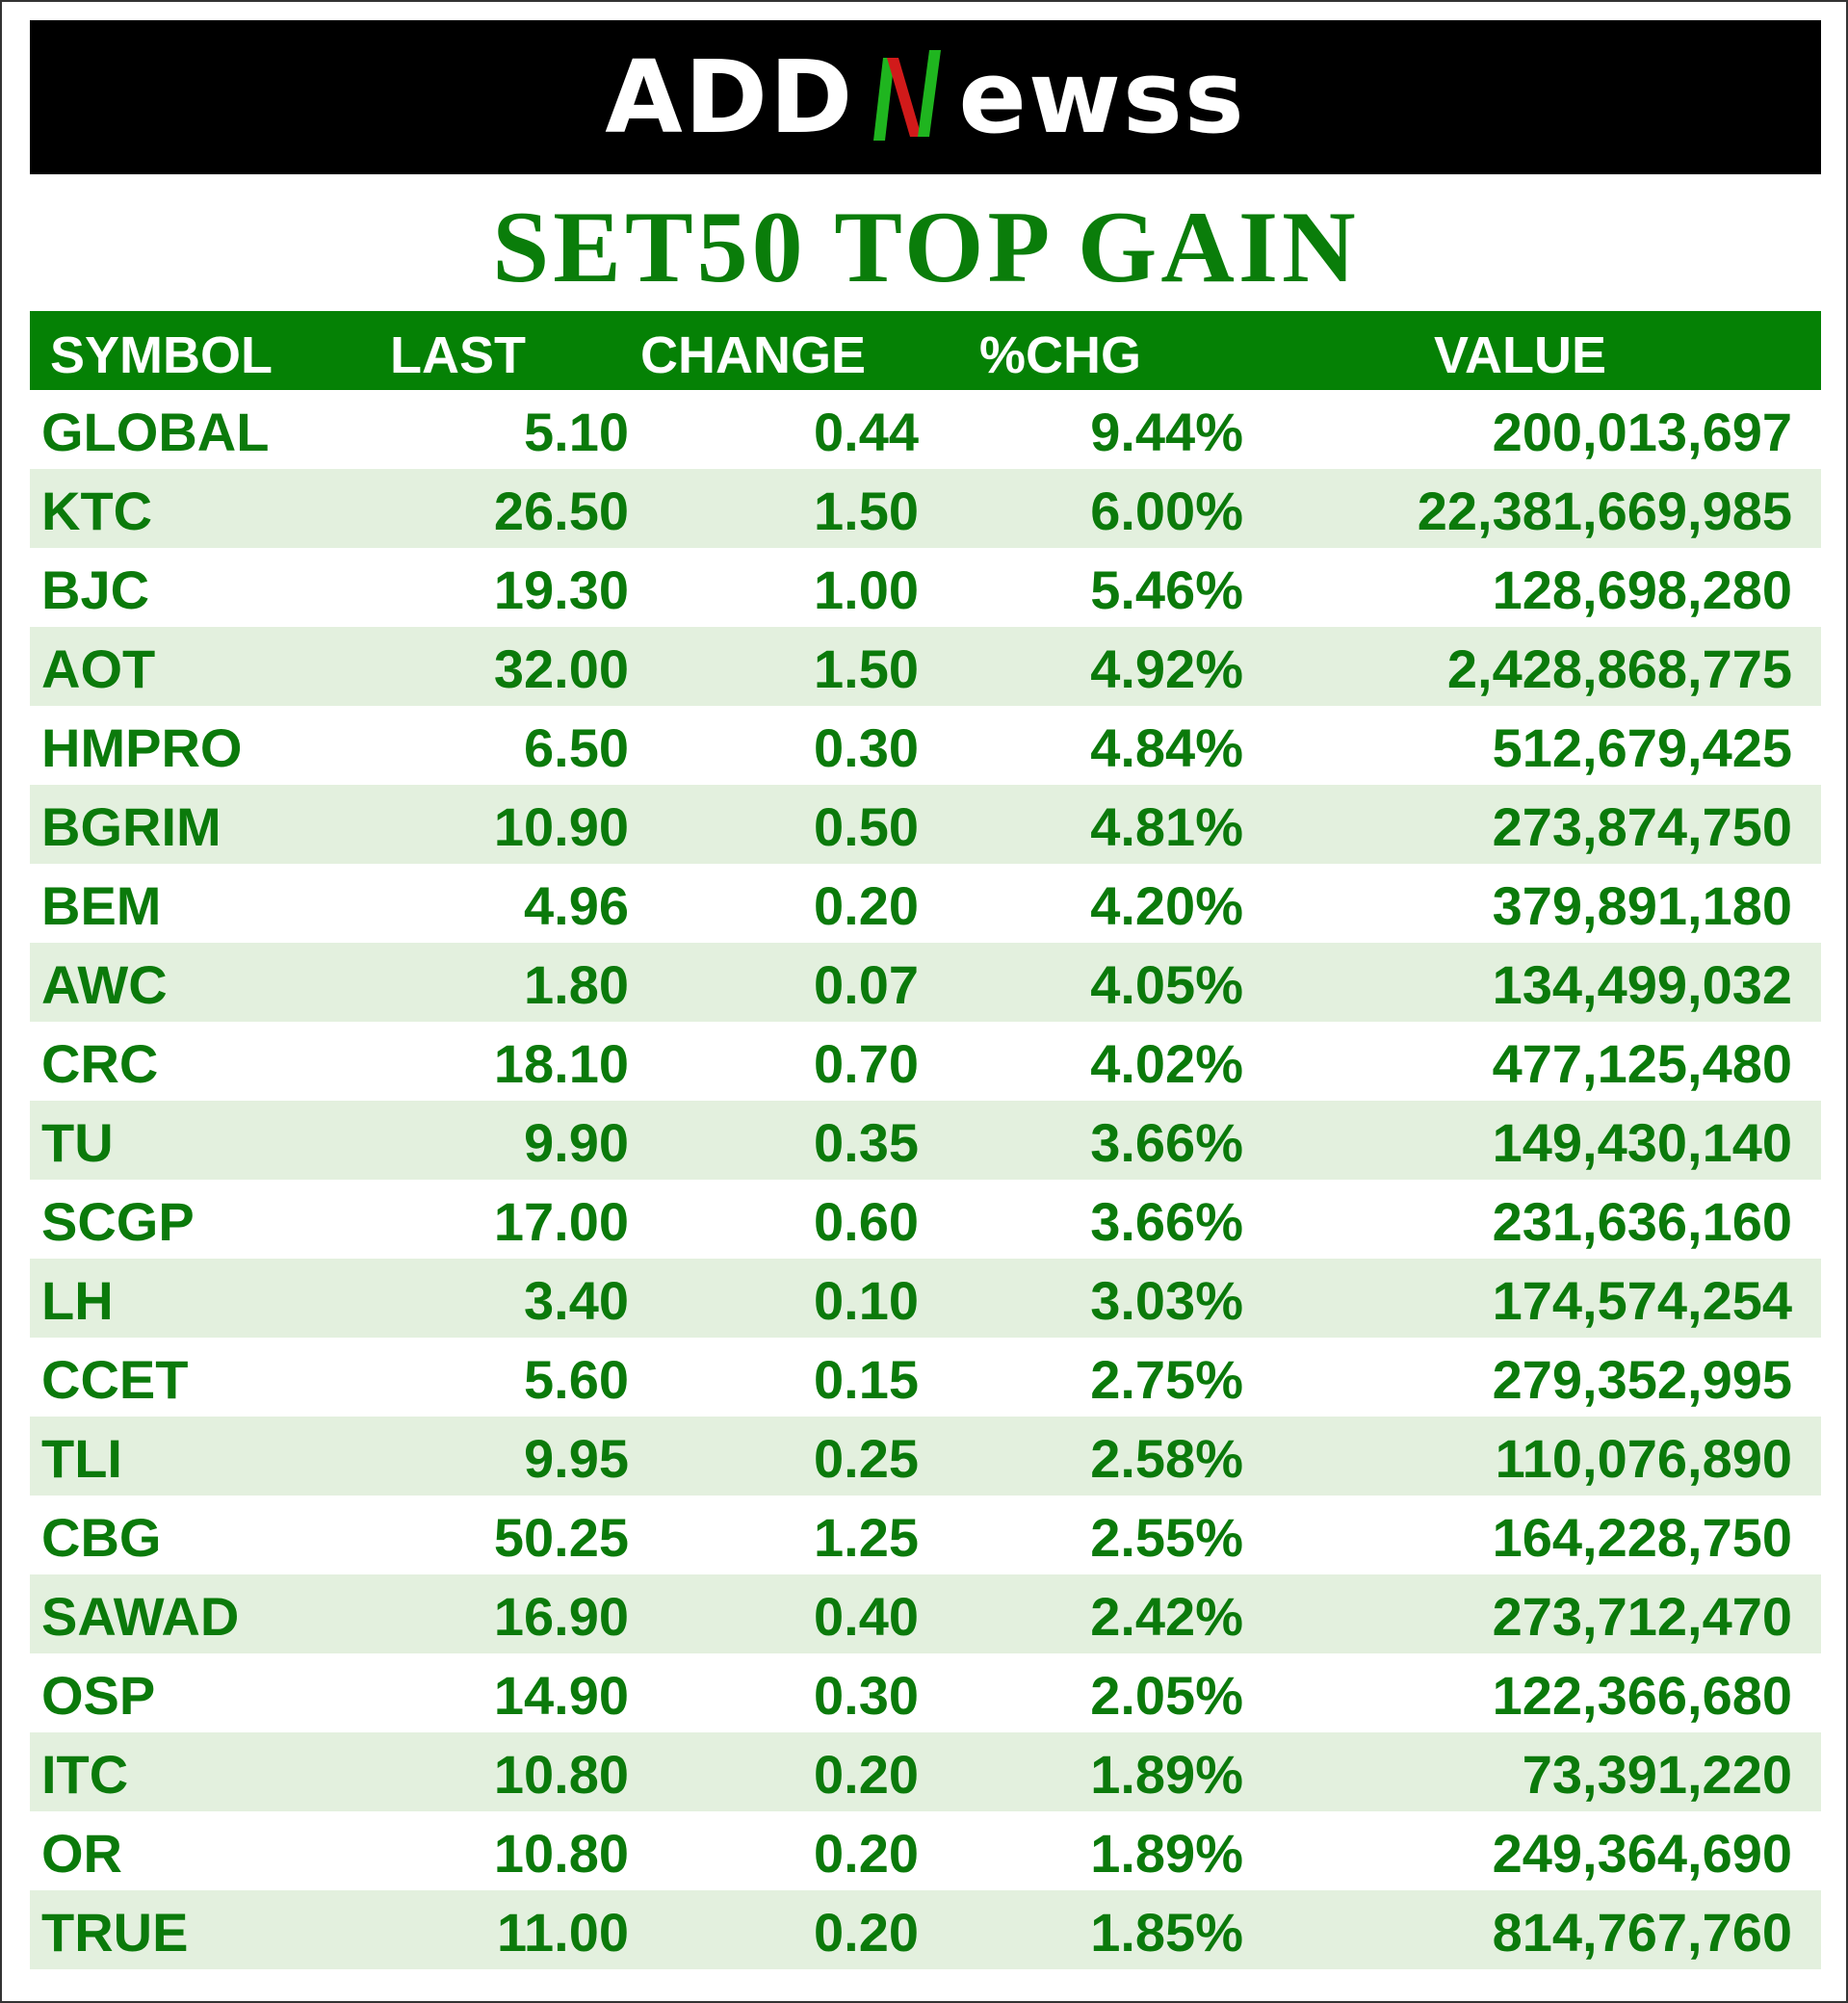 The width and height of the screenshot is (1848, 2003). What do you see at coordinates (730, 97) in the screenshot?
I see `logo-text-left: ADD` at bounding box center [730, 97].